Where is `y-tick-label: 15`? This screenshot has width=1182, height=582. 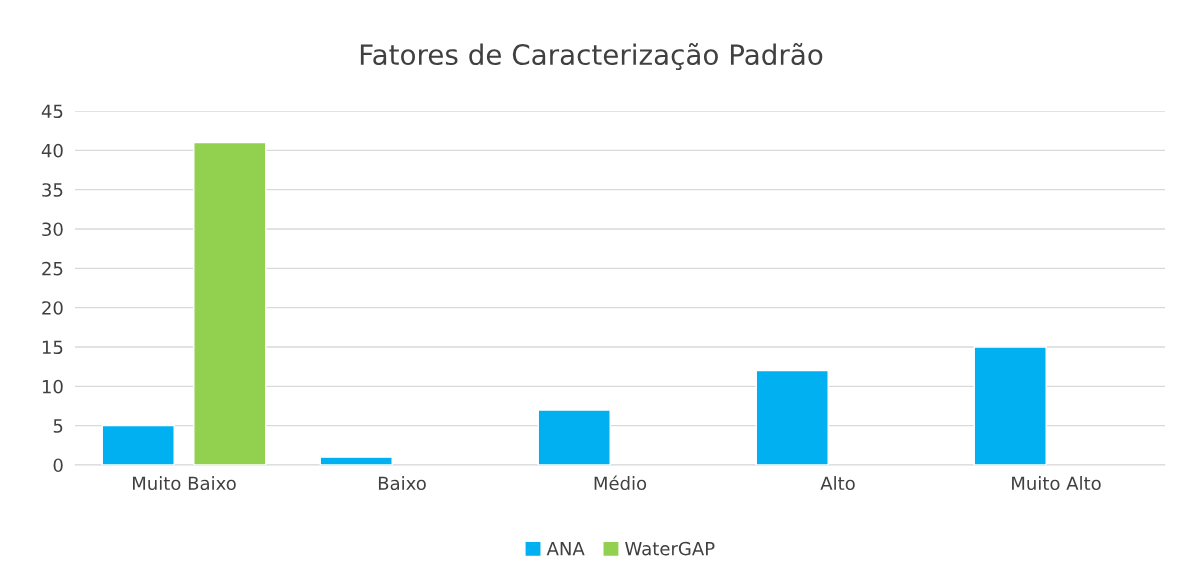 y-tick-label: 15 is located at coordinates (52, 347).